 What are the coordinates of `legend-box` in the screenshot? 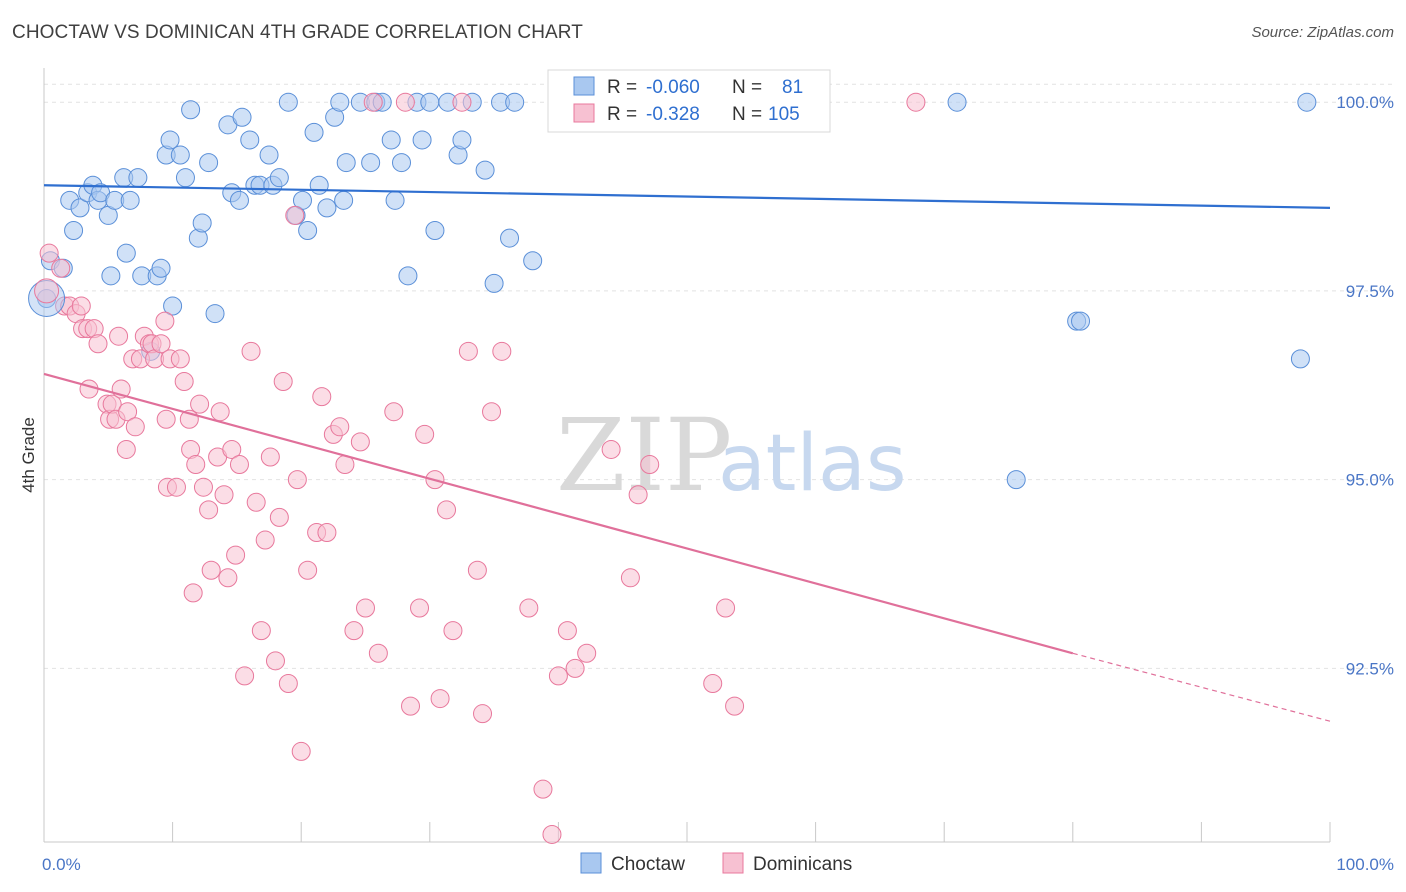 It's located at (689, 101).